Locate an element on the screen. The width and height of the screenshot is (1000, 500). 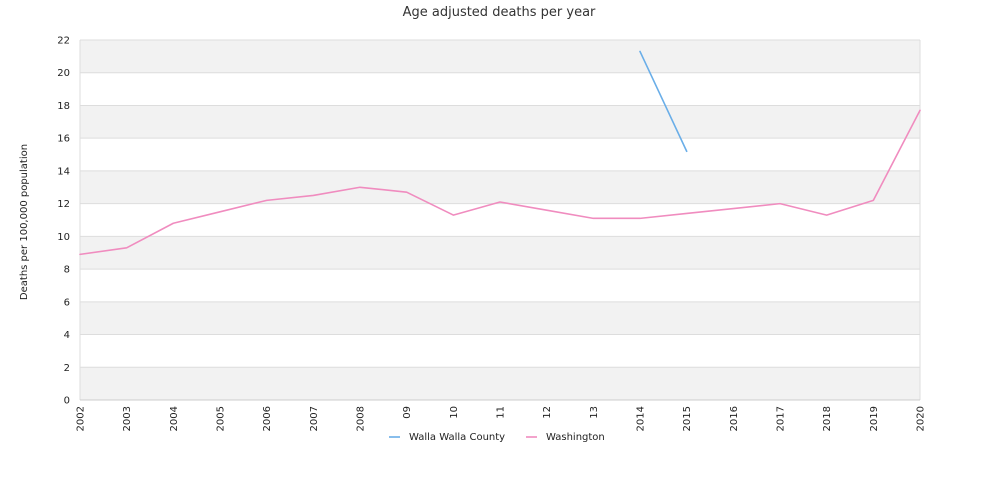
y-tick-label: 6 is located at coordinates (67, 302).